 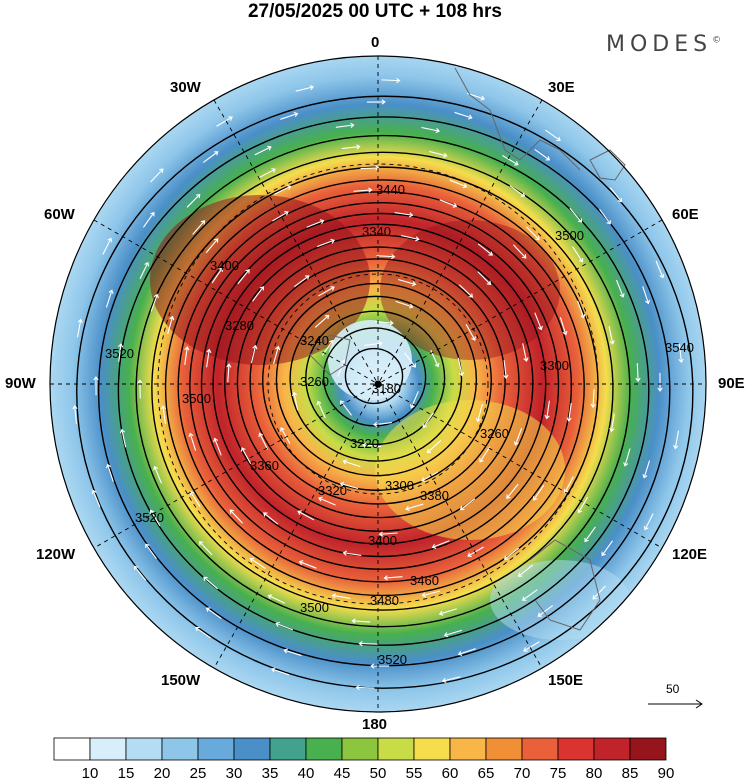 I want to click on colorbar-tick-label: 25, so click(x=198, y=773).